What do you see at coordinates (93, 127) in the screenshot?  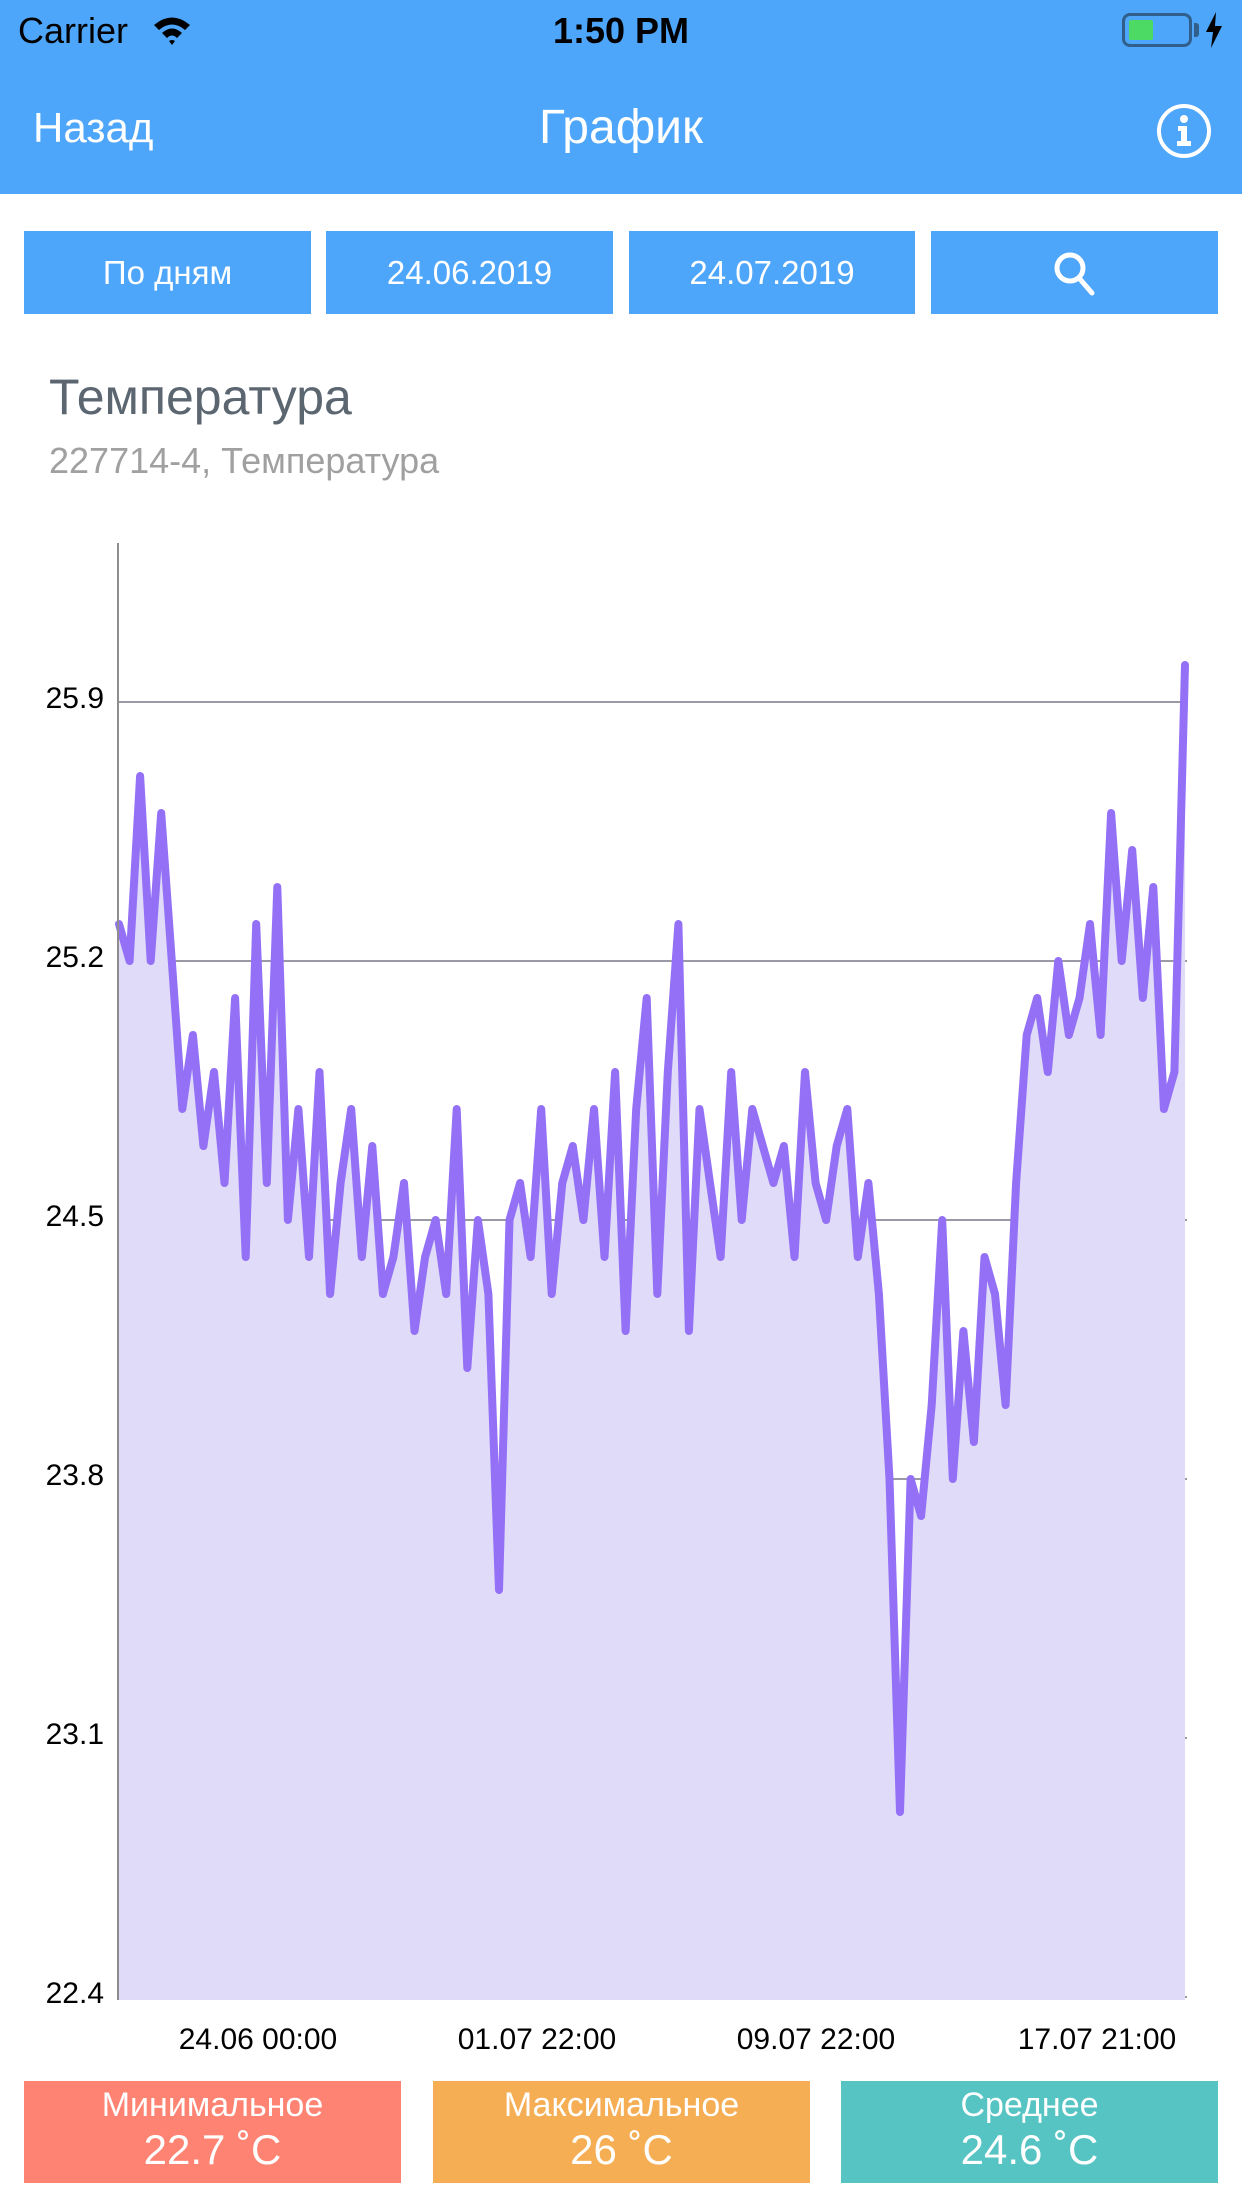 I see `back-button: Назад` at bounding box center [93, 127].